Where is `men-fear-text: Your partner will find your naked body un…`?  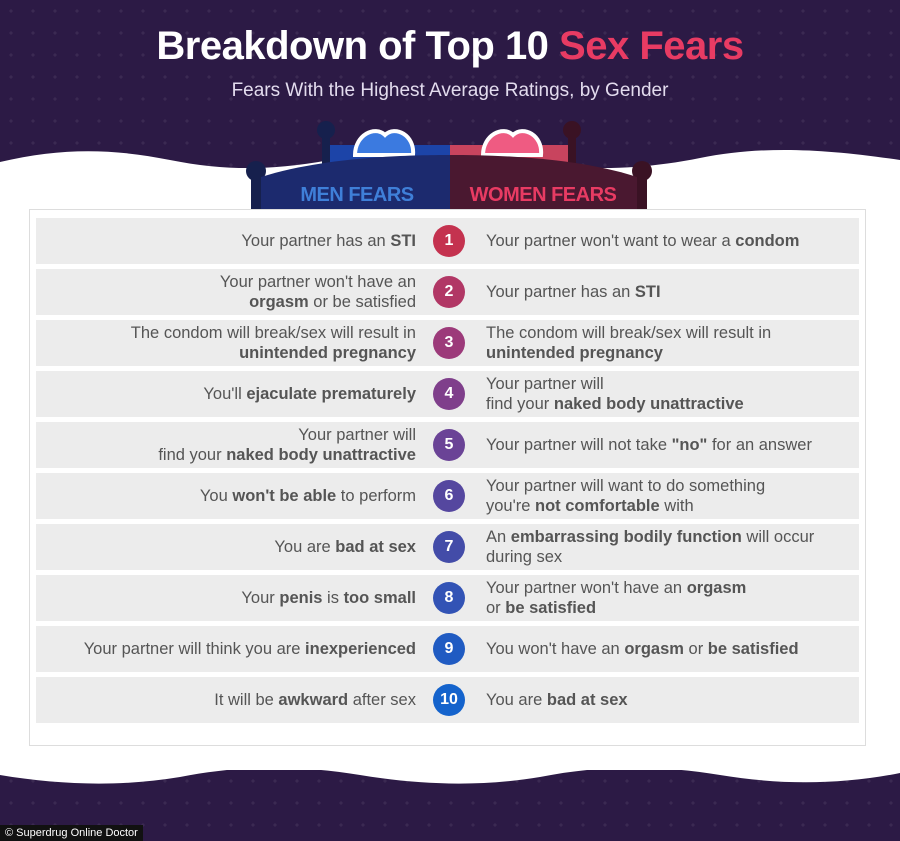 men-fear-text: Your partner will find your naked body un… is located at coordinates (287, 445).